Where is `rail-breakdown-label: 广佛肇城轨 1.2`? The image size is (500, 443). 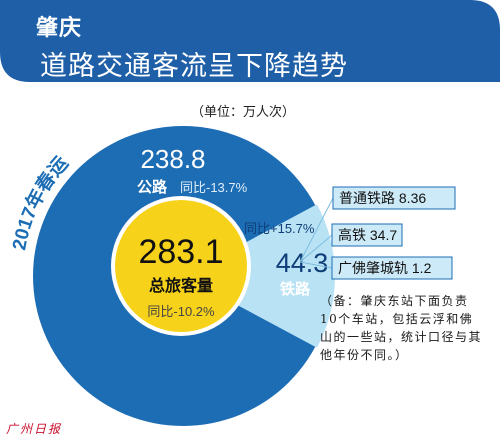 rail-breakdown-label: 广佛肇城轨 1.2 is located at coordinates (385, 268).